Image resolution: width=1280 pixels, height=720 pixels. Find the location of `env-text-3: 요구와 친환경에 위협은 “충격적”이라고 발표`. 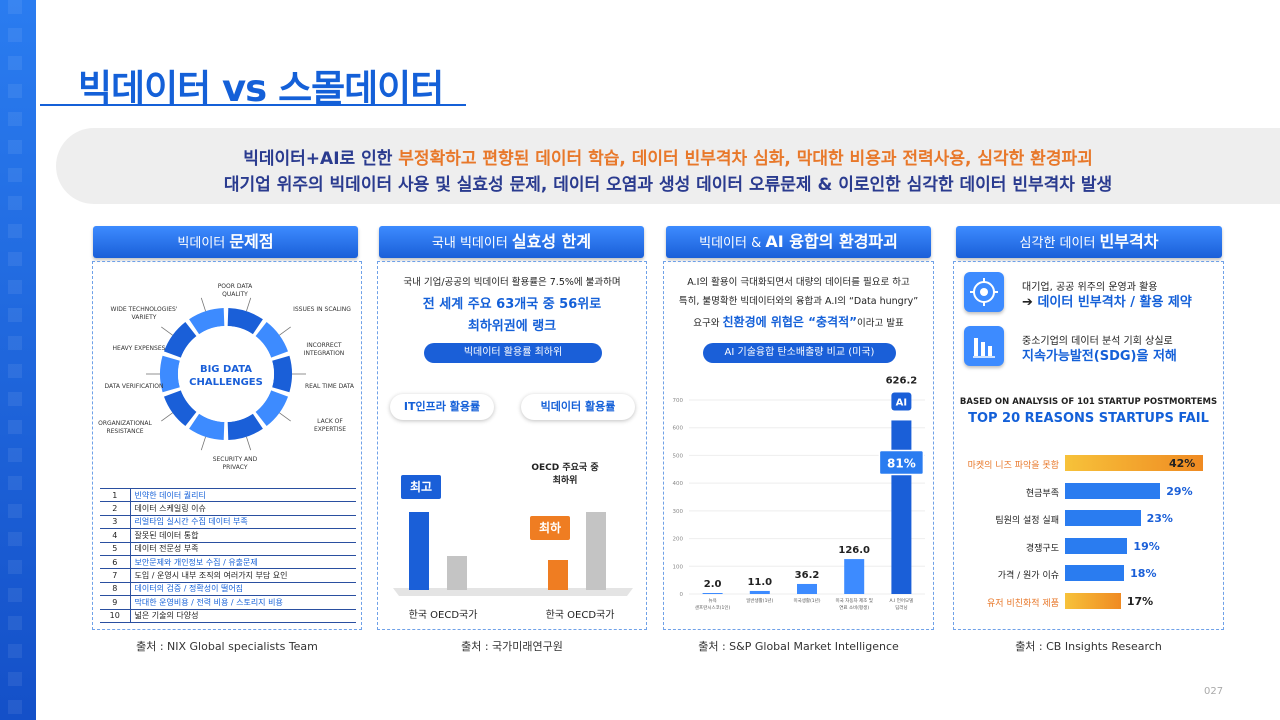

env-text-3: 요구와 친환경에 위협은 “충격적”이라고 발표 is located at coordinates (798, 321).